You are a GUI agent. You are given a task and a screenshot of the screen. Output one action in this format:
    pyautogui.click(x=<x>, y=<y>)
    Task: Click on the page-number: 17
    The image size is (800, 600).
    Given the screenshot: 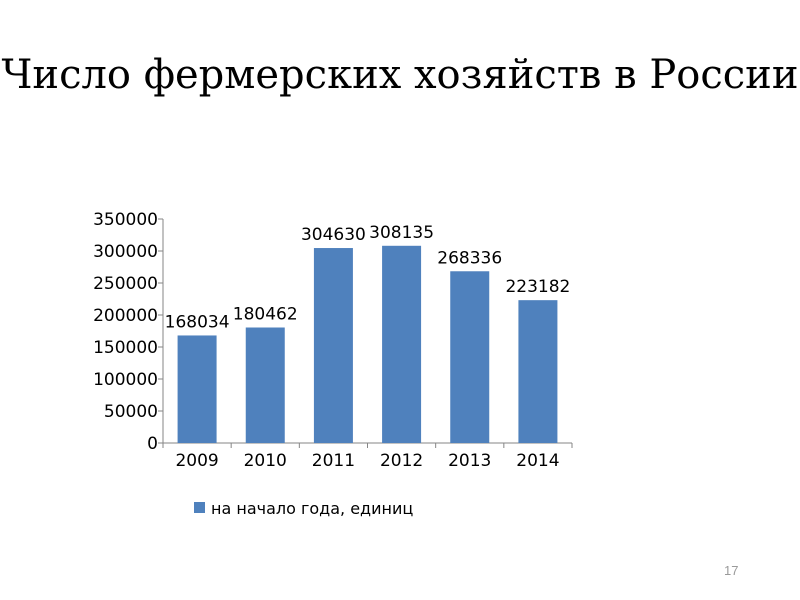 What is the action you would take?
    pyautogui.click(x=731, y=570)
    